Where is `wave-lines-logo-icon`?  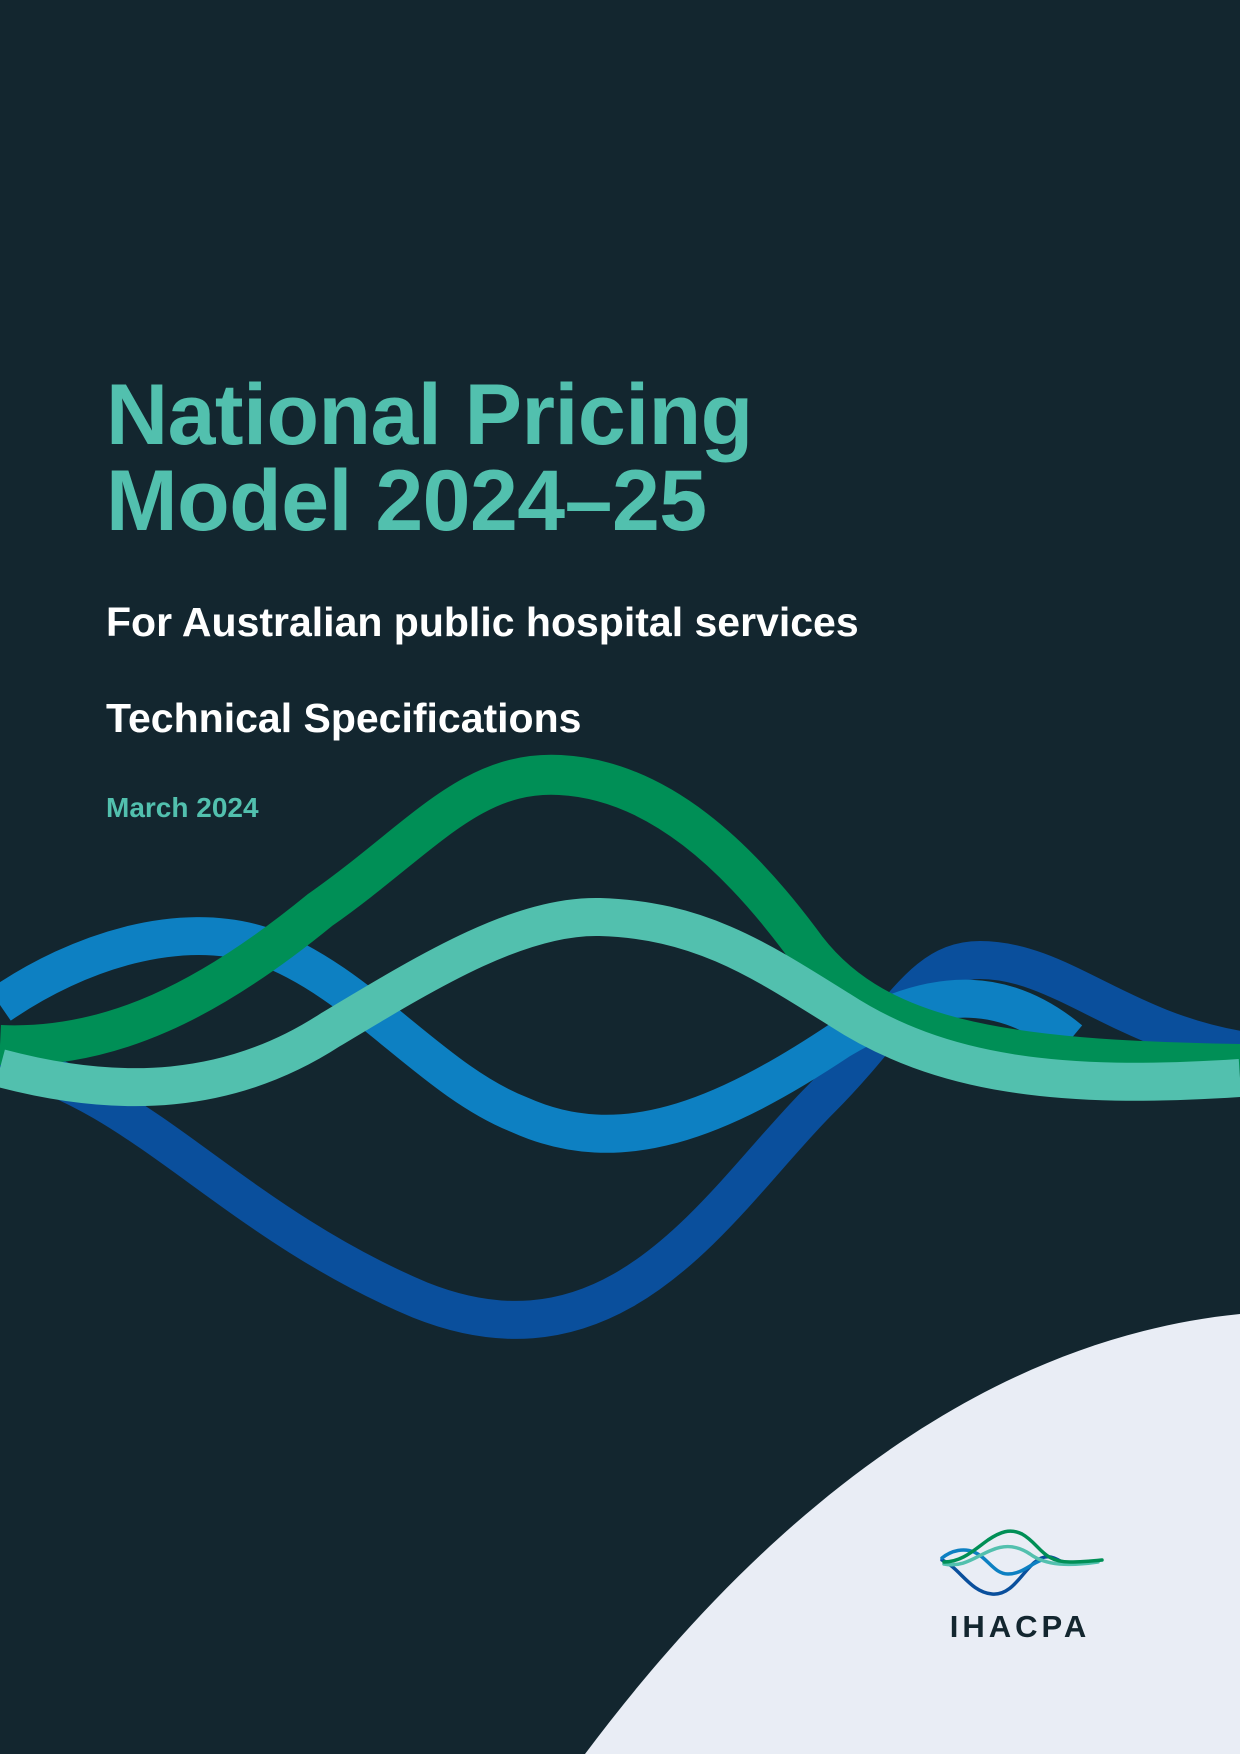 wave-lines-logo-icon is located at coordinates (1022, 1562).